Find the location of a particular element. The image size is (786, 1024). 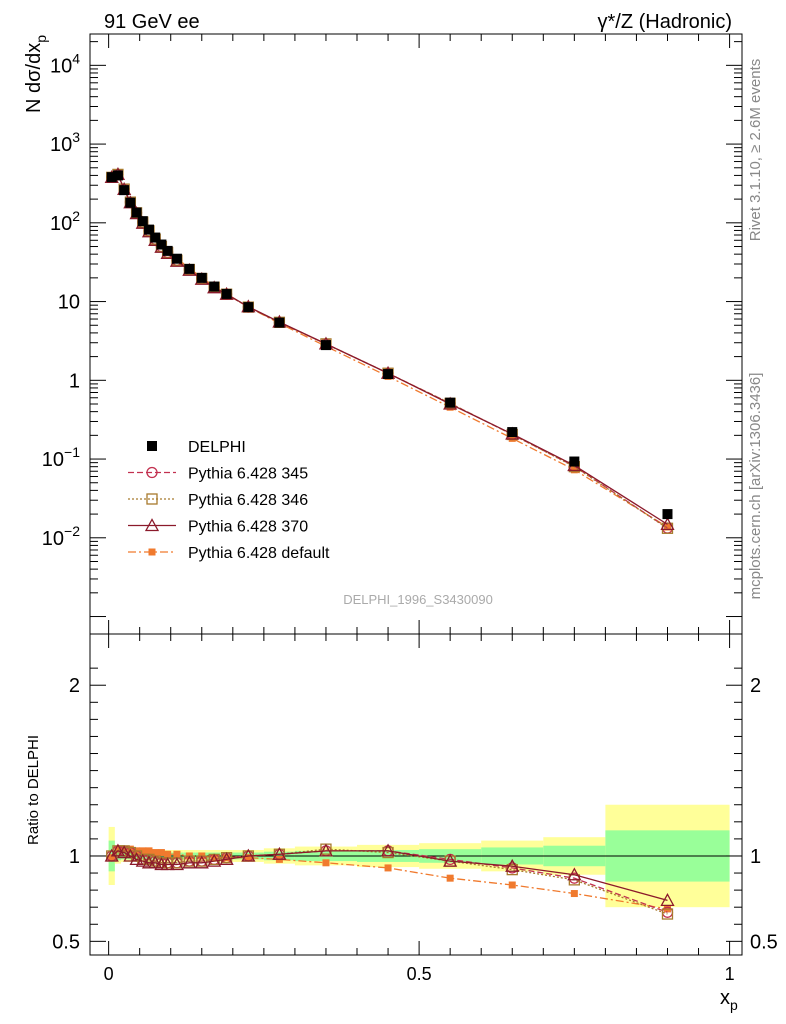

y-tick-label: 10⁴ is located at coordinates (65, 63).